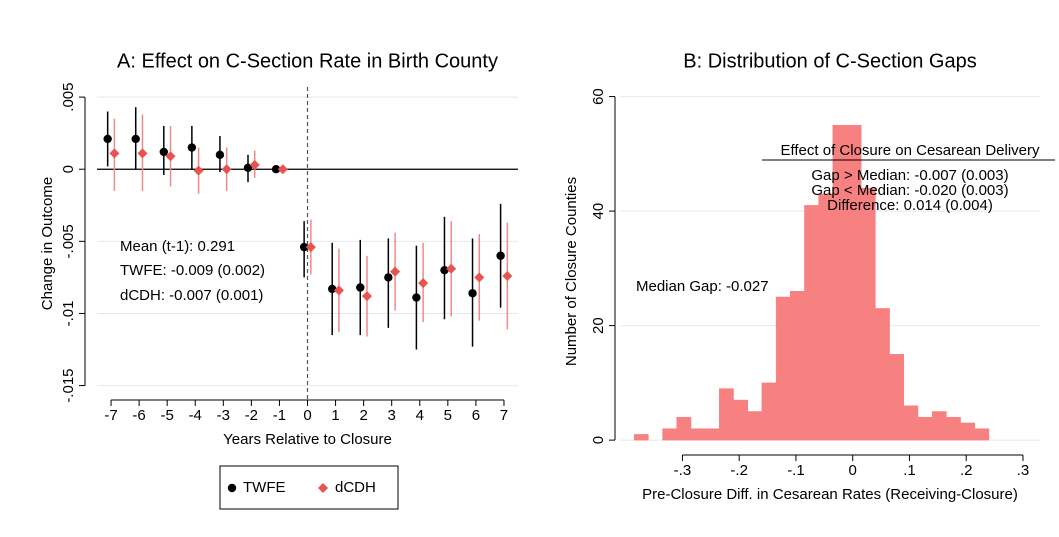  Describe the element at coordinates (307, 439) in the screenshot. I see `x-axis-label: Years Relative to Closure` at that location.